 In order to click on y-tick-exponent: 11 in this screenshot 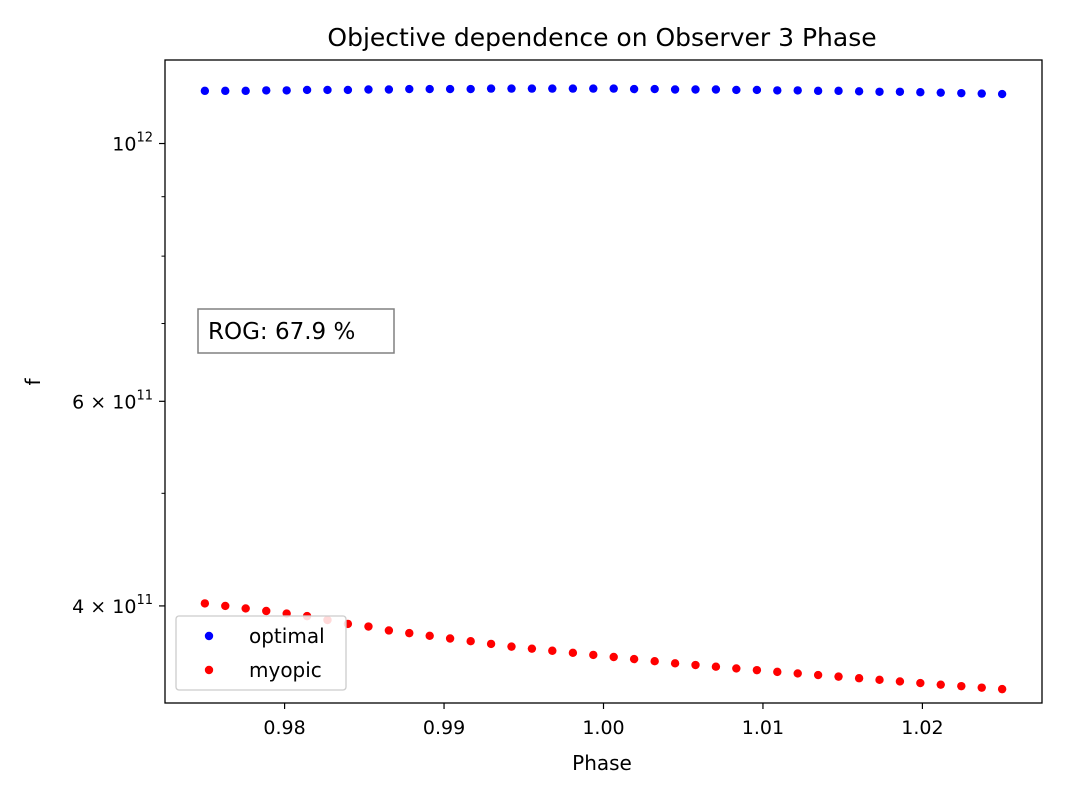, I will do `click(144, 395)`.